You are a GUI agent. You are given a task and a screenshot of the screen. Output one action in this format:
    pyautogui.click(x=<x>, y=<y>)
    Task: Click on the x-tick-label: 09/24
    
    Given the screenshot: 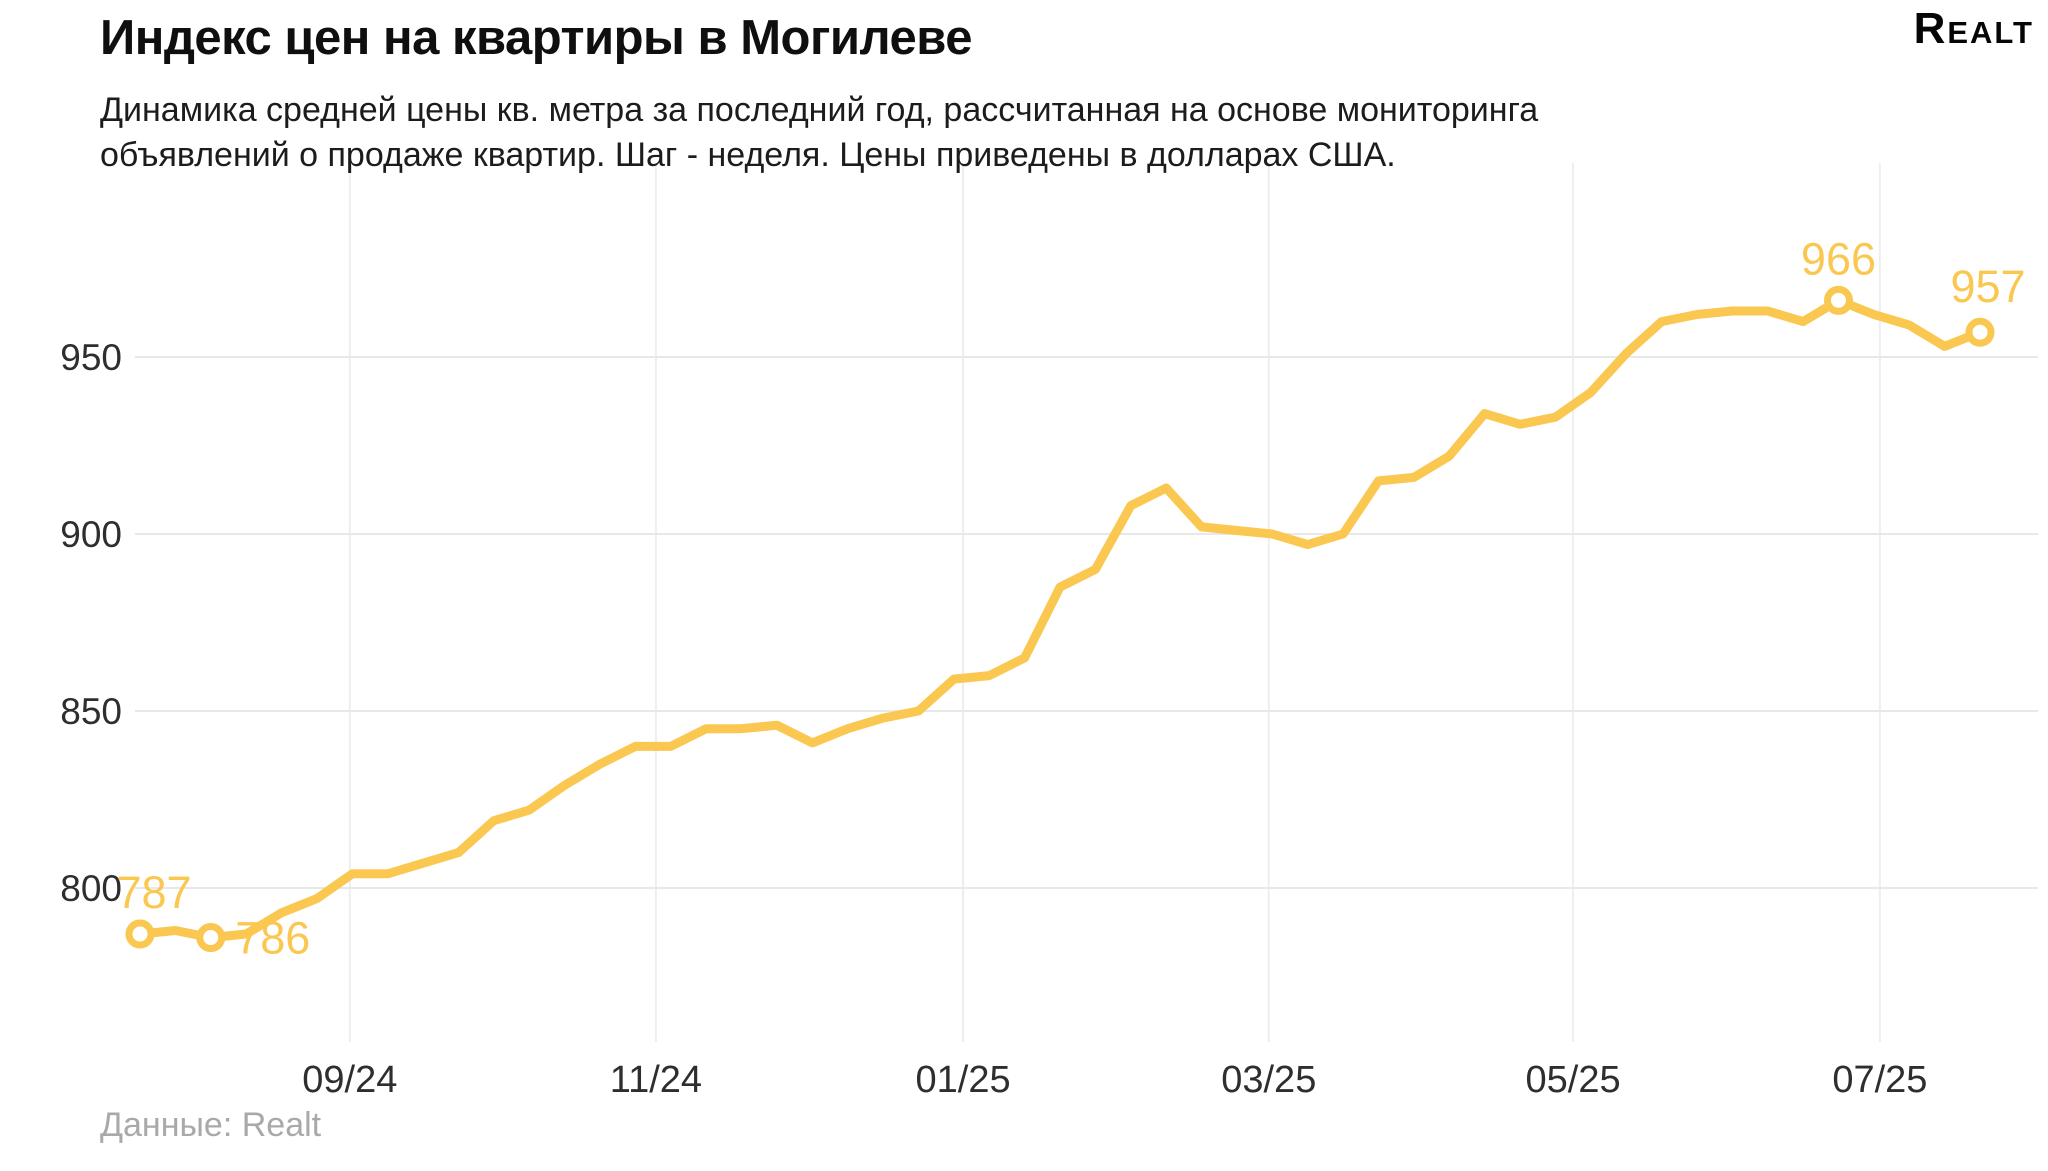 What is the action you would take?
    pyautogui.click(x=349, y=1080)
    